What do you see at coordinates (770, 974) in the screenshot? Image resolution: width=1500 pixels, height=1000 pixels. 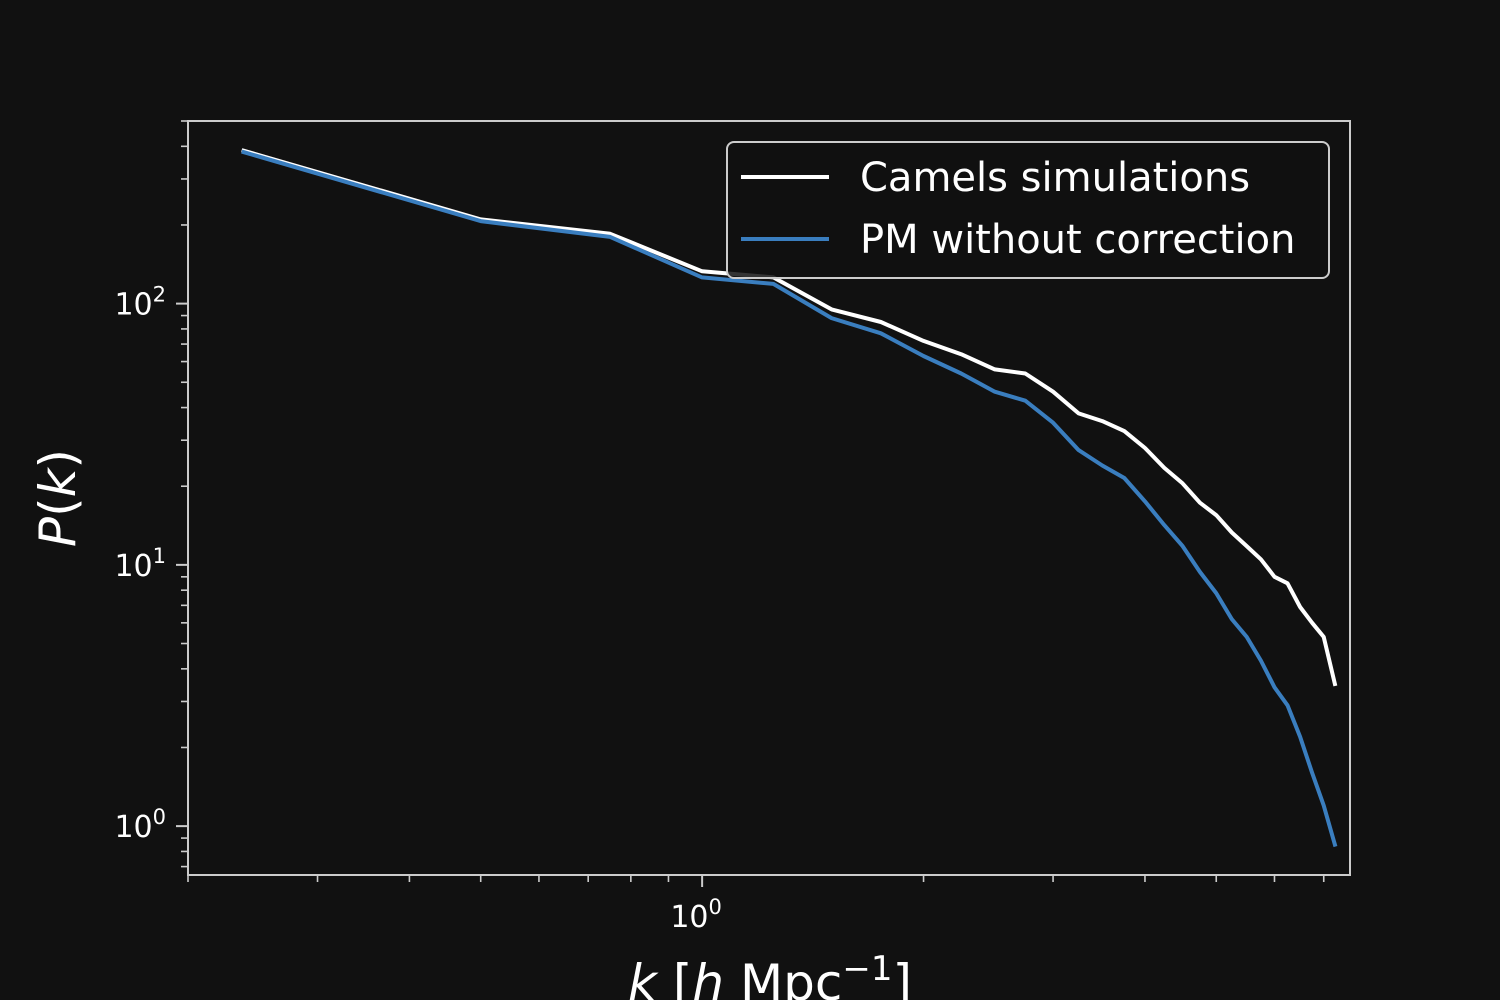 I see `x-axis-label: k [h Mpc−1]` at bounding box center [770, 974].